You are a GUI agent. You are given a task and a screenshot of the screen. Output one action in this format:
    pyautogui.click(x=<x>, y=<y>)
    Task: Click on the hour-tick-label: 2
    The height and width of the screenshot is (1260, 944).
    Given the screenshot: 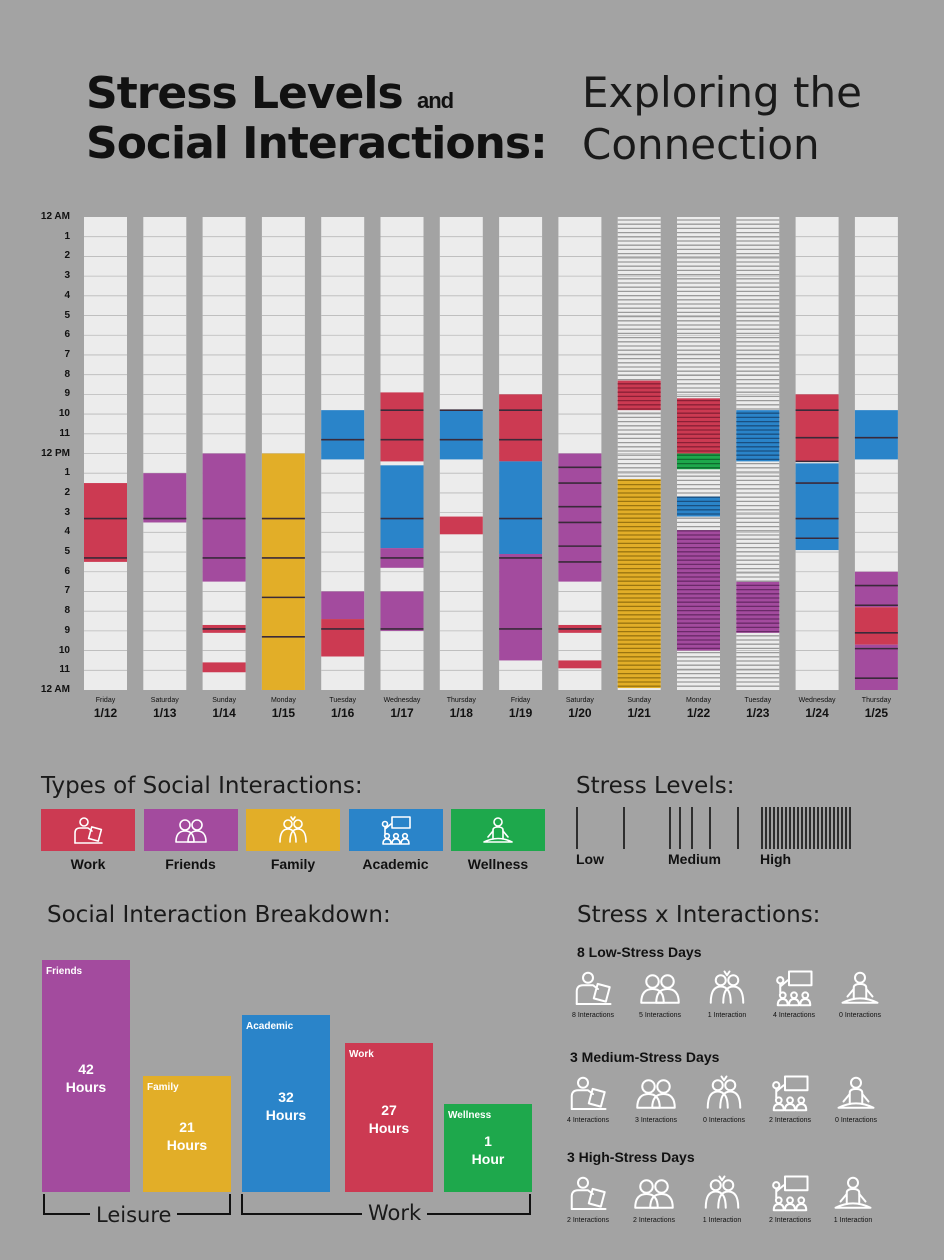 What is the action you would take?
    pyautogui.click(x=67, y=256)
    